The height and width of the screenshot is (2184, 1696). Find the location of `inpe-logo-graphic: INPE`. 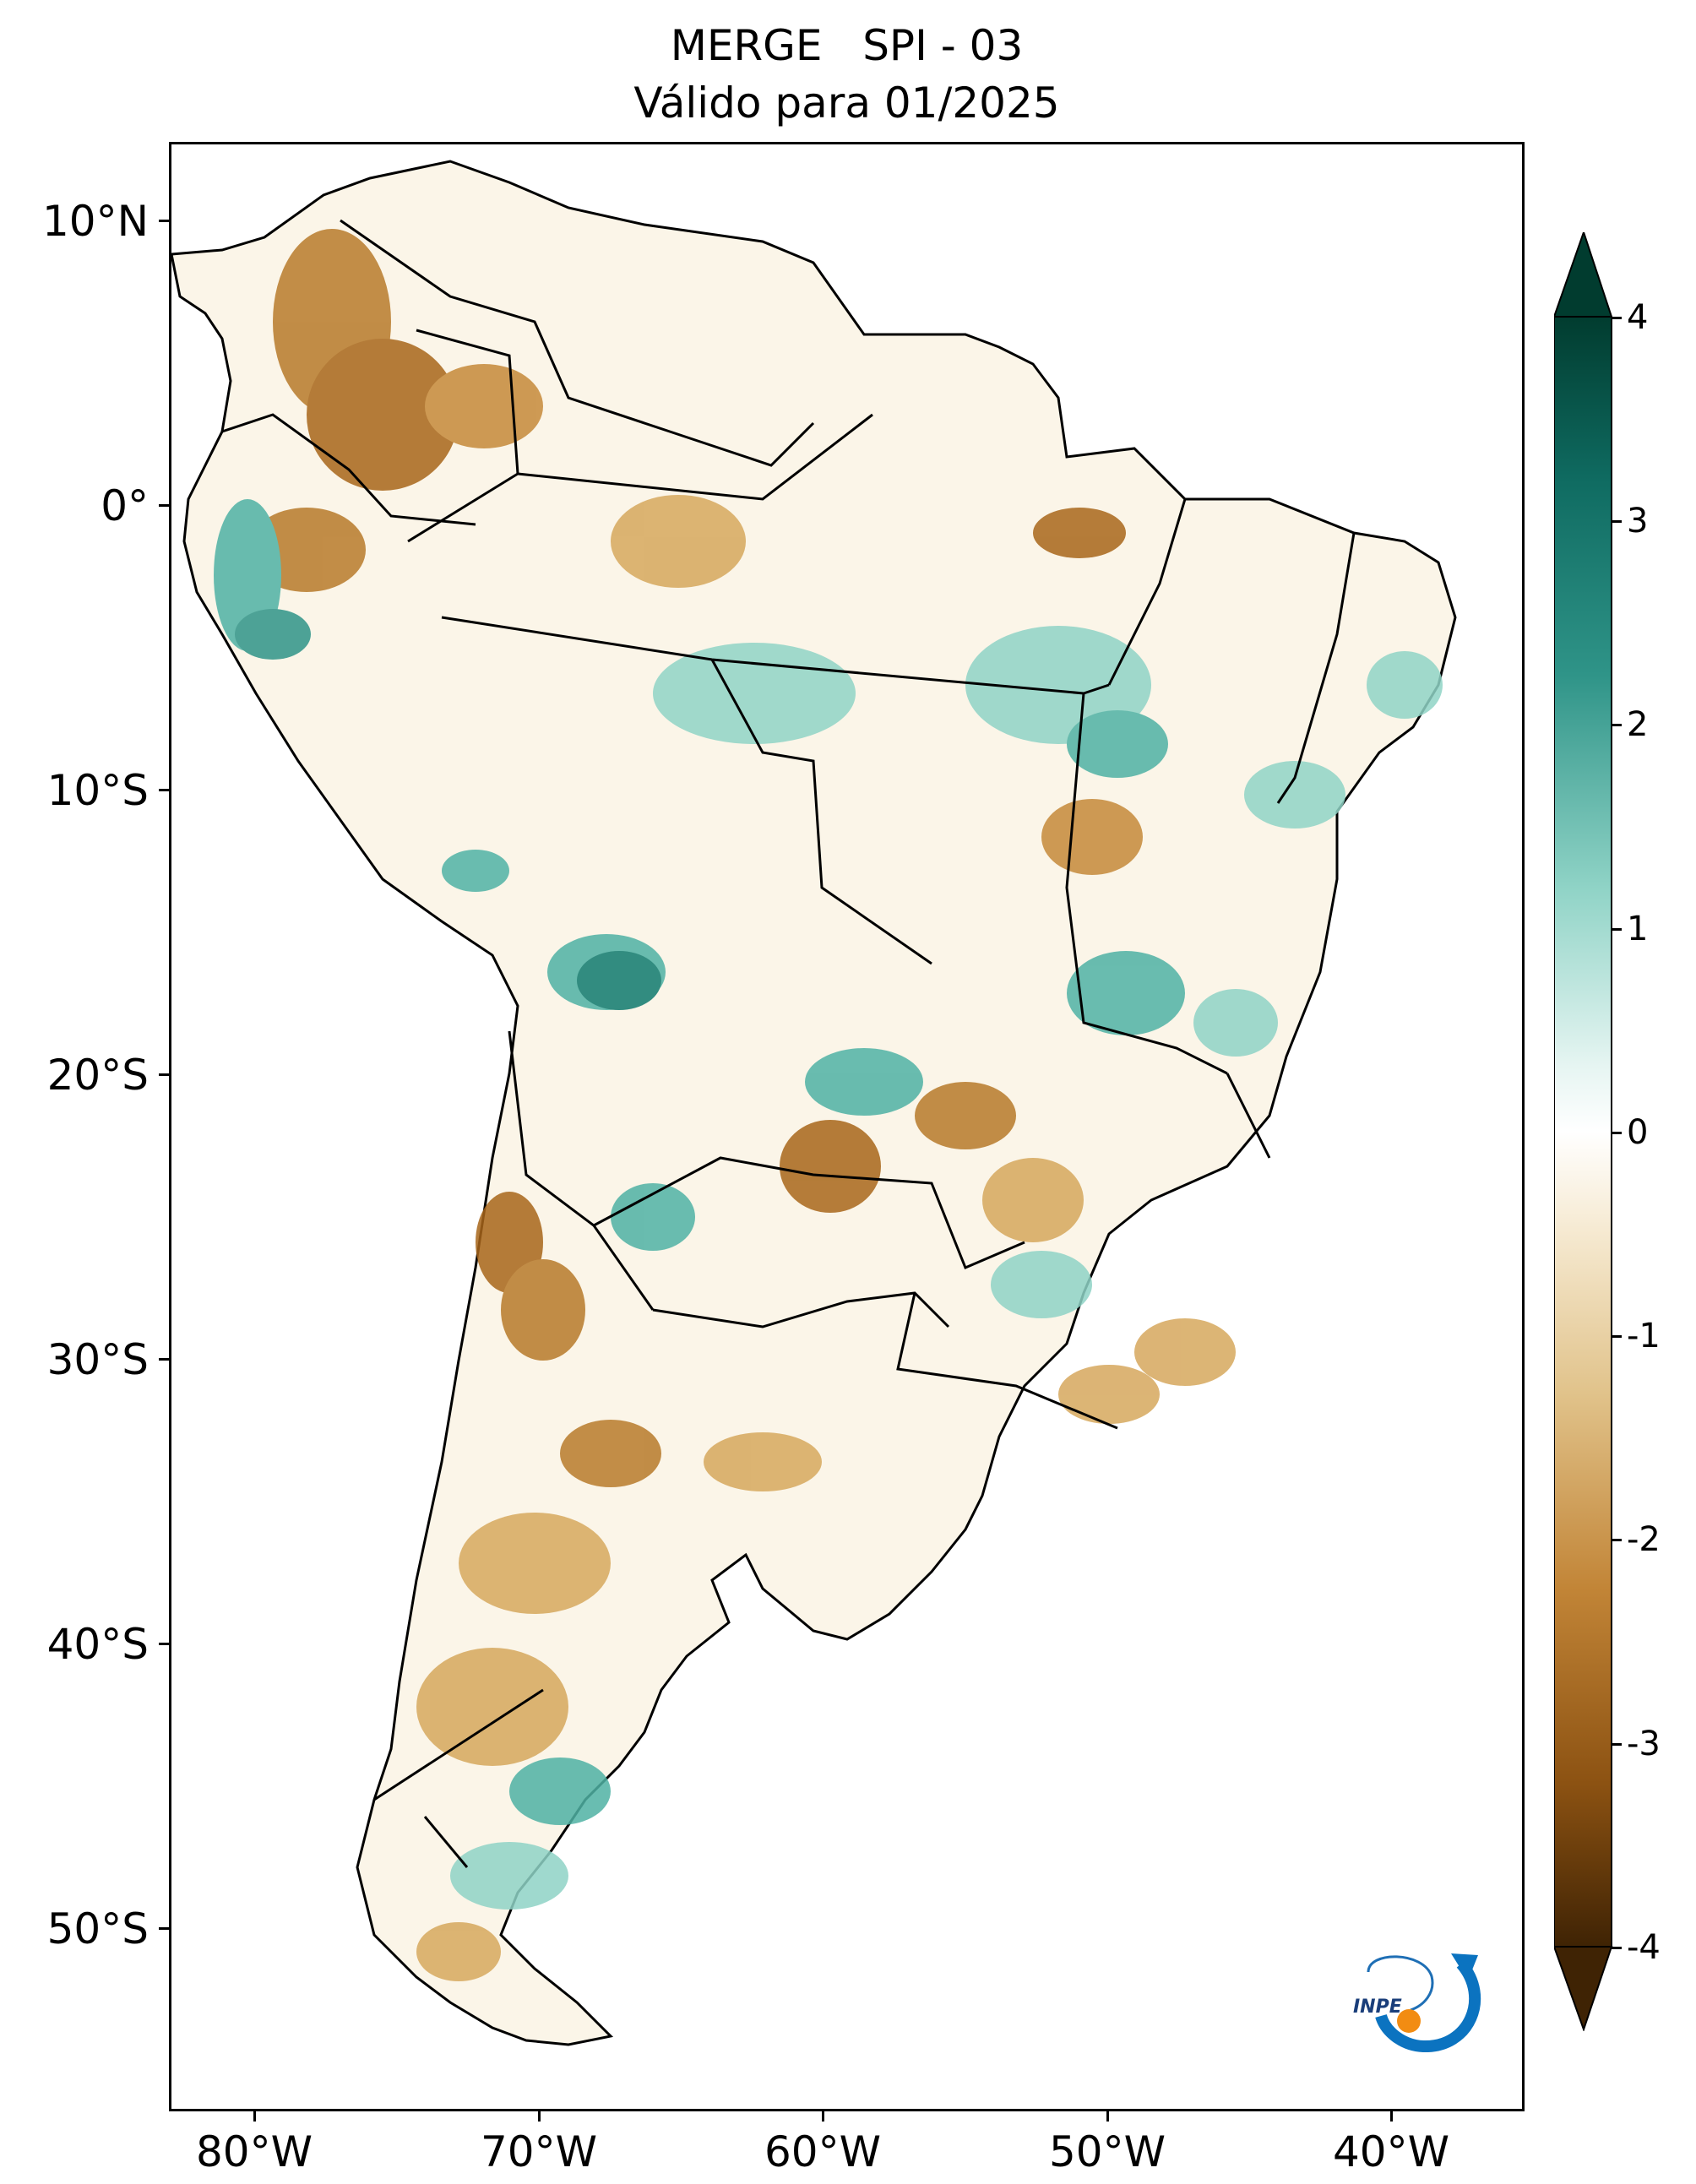

inpe-logo-graphic: INPE is located at coordinates (1417, 2003).